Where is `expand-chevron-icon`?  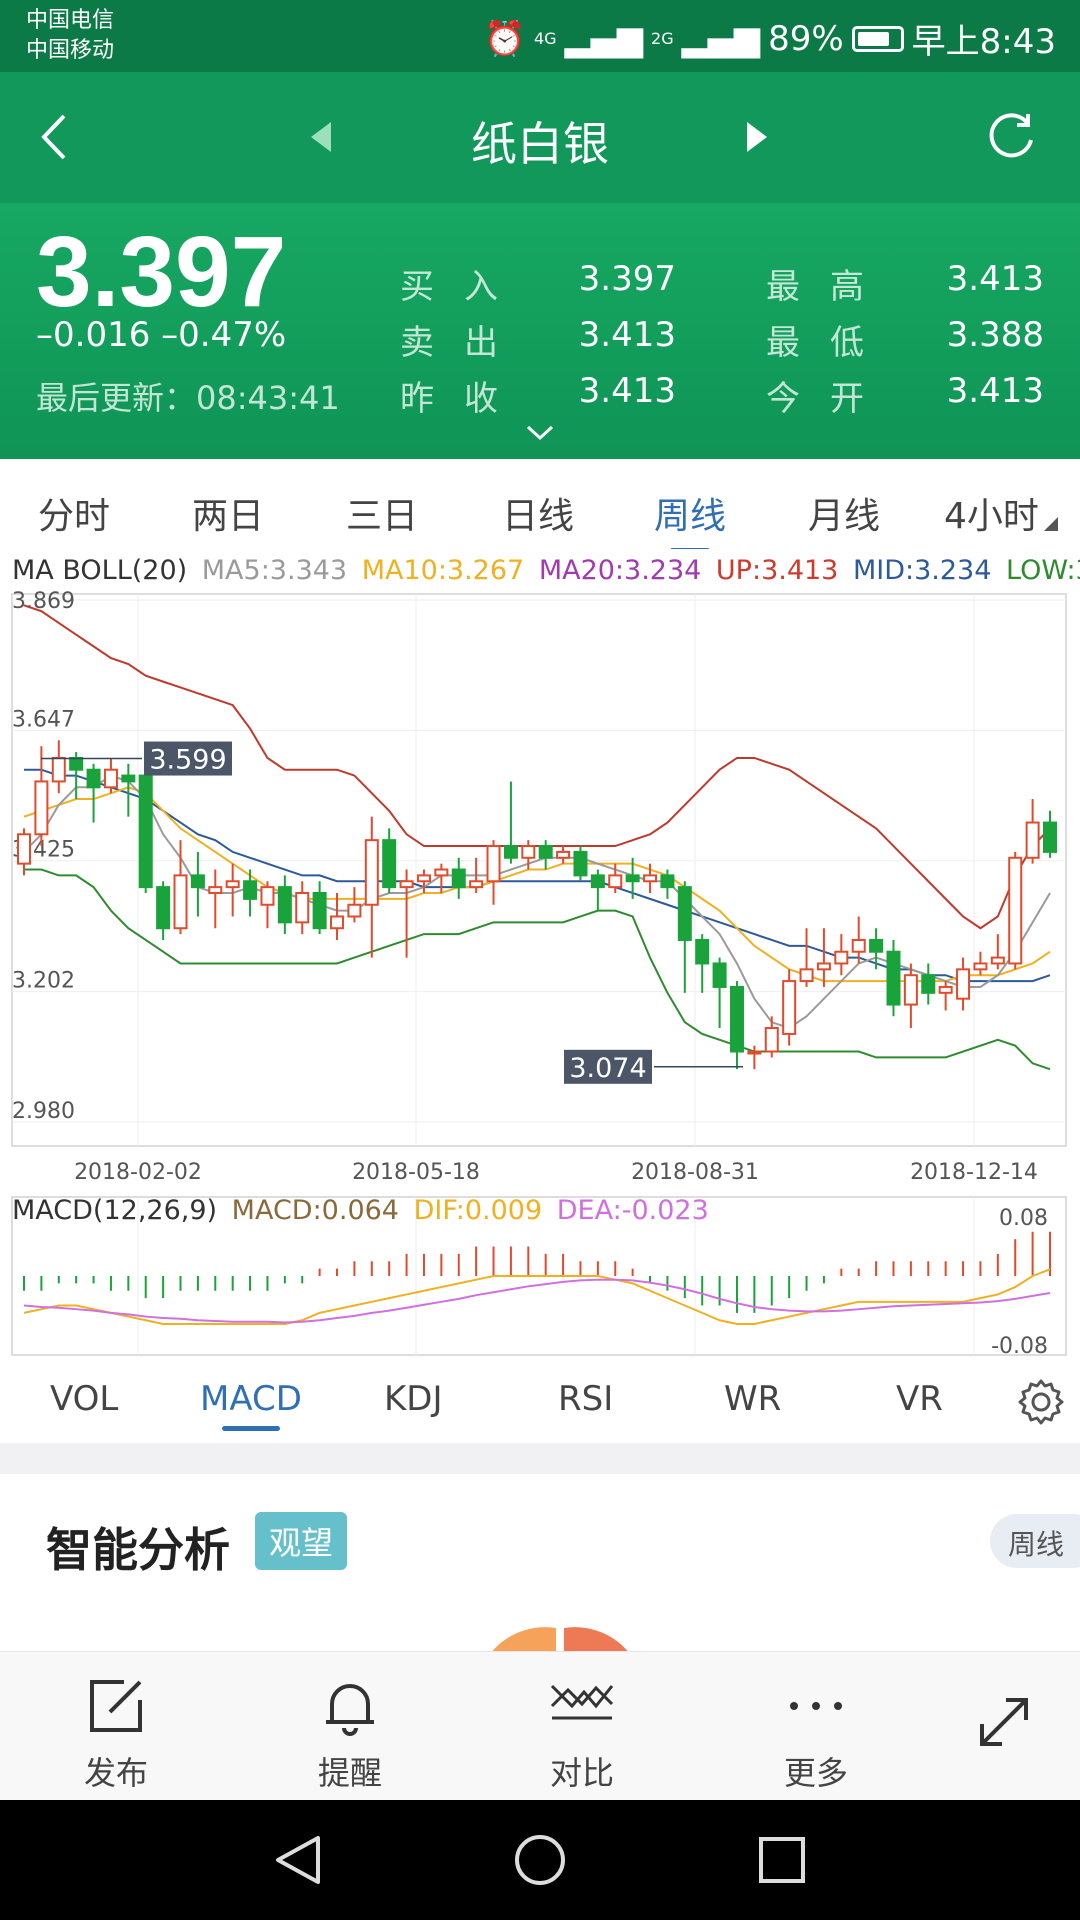 expand-chevron-icon is located at coordinates (540, 433).